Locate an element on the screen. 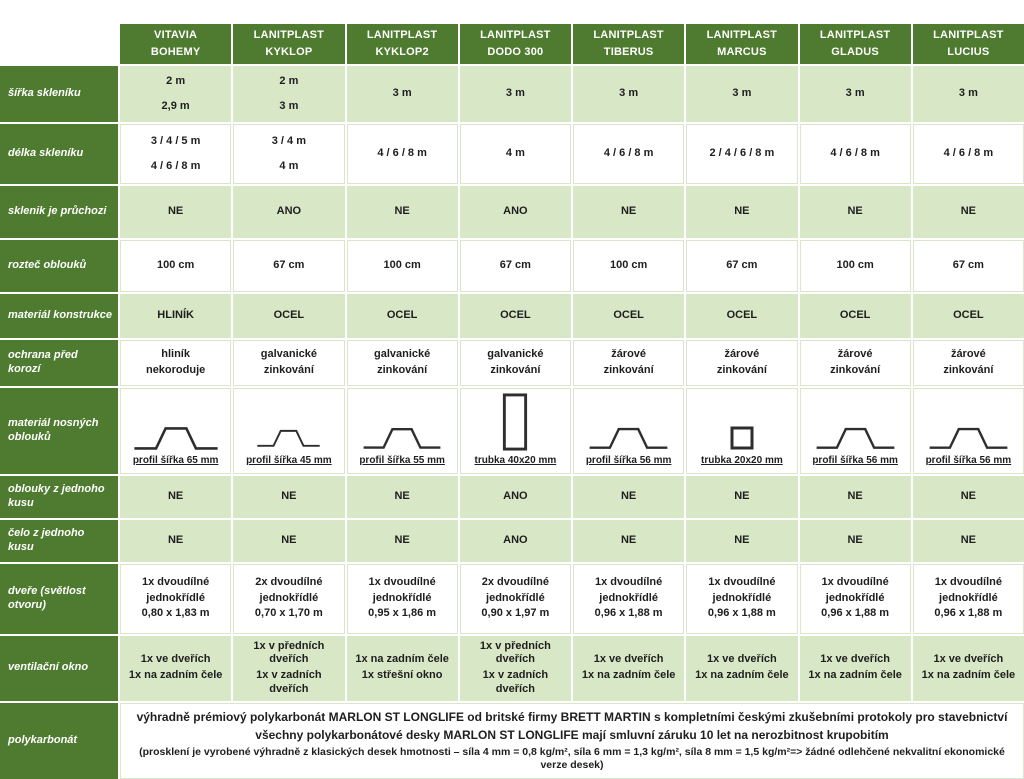 The width and height of the screenshot is (1024, 779). product-name-line: DODO 300 is located at coordinates (515, 51).